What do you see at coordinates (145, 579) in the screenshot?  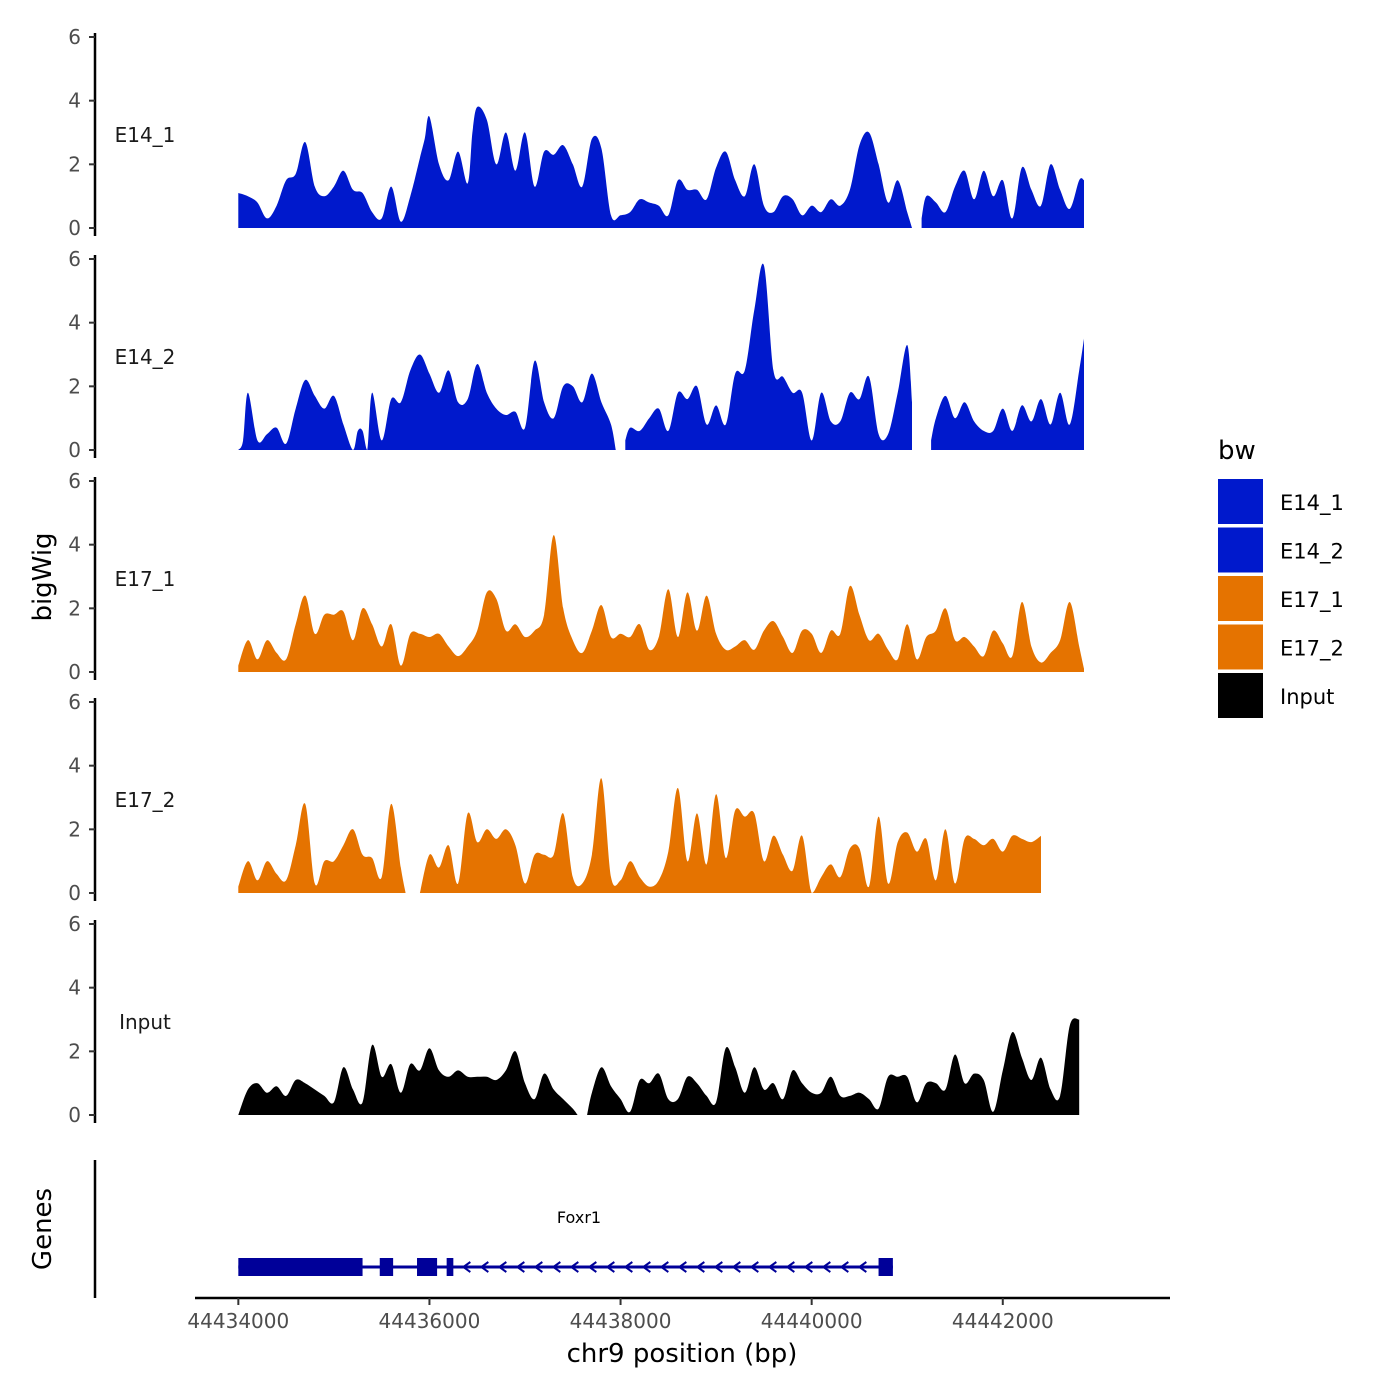 I see `track-label: E17_1` at bounding box center [145, 579].